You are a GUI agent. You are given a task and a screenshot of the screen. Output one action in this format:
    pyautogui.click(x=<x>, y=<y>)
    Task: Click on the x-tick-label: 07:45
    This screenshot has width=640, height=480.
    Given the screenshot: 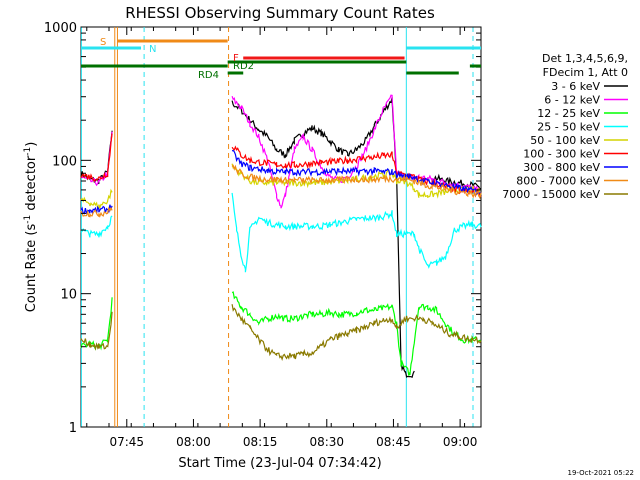 What is the action you would take?
    pyautogui.click(x=126, y=442)
    